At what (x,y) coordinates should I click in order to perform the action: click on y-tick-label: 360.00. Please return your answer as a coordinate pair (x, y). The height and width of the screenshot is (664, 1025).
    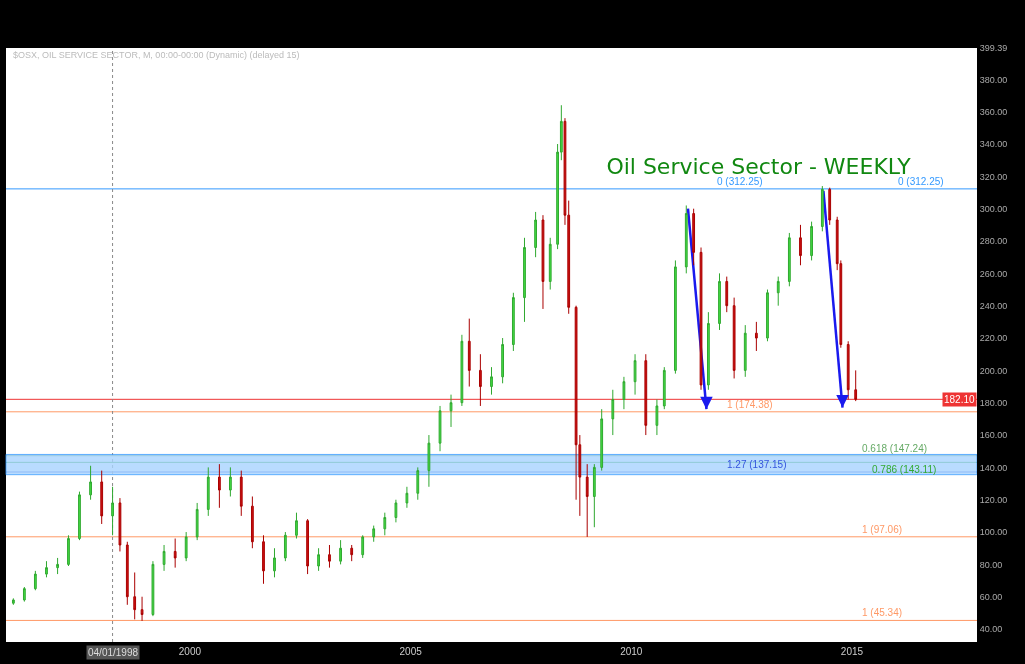
    Looking at the image, I should click on (993, 111).